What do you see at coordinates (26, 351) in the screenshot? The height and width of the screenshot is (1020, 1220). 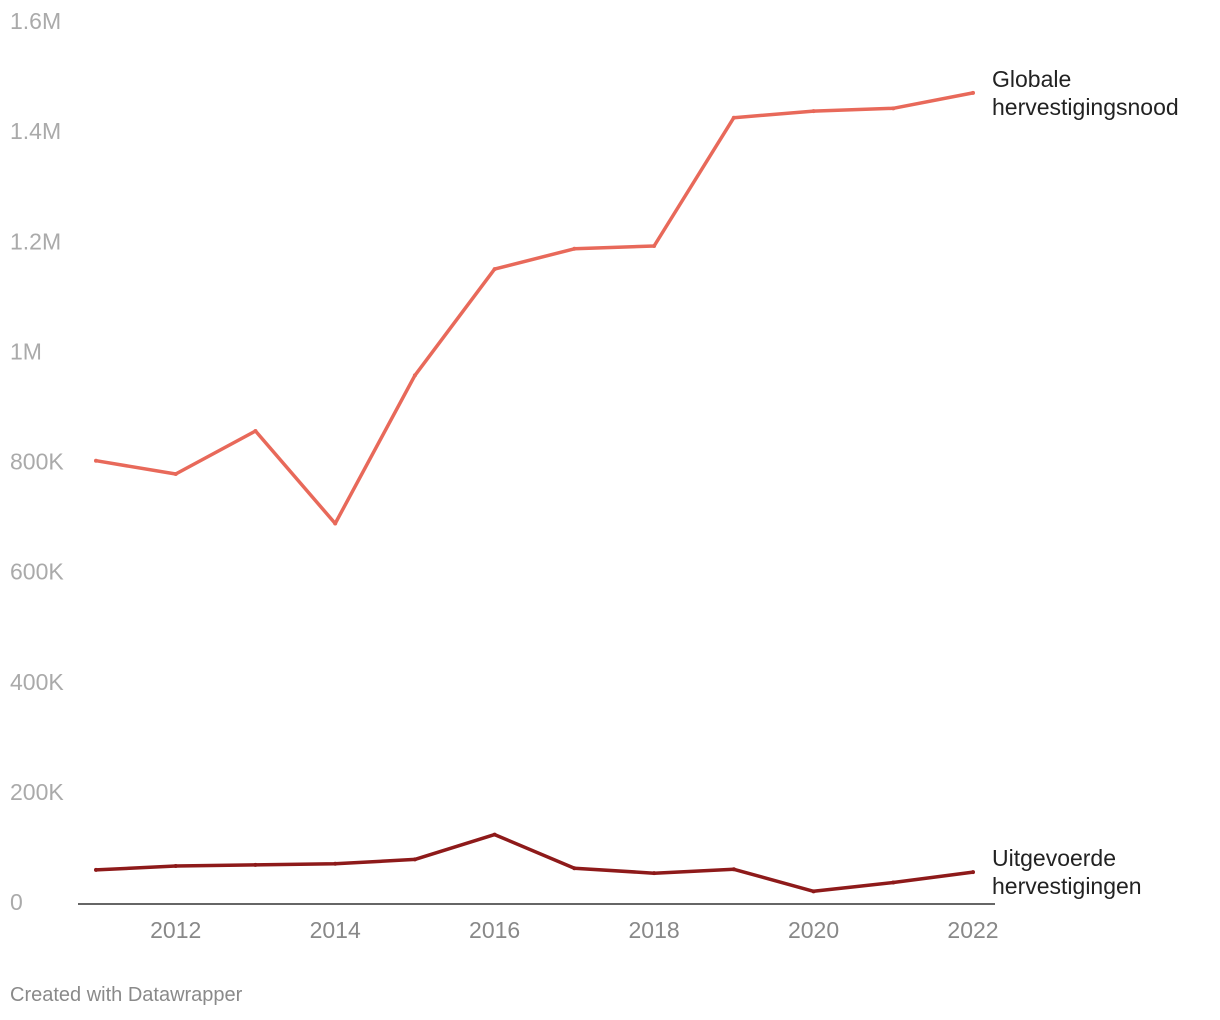 I see `y-tick-label: 1M` at bounding box center [26, 351].